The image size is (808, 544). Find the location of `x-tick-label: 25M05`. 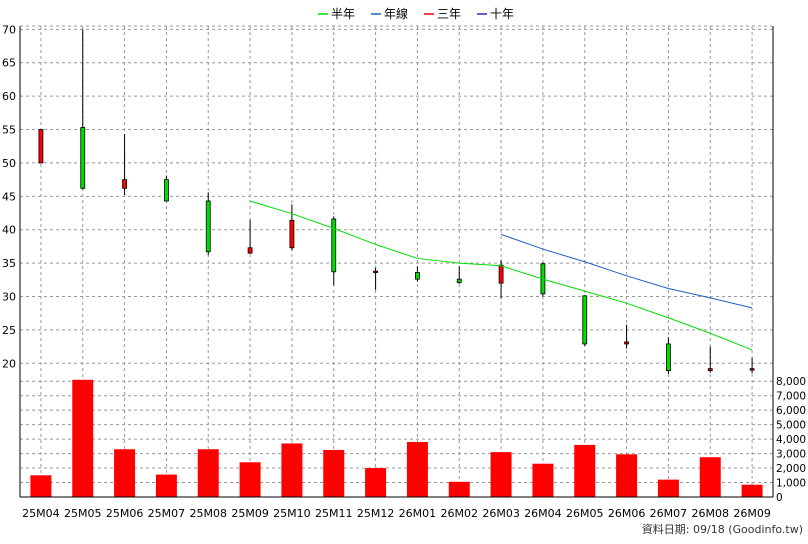

x-tick-label: 25M05 is located at coordinates (83, 513).